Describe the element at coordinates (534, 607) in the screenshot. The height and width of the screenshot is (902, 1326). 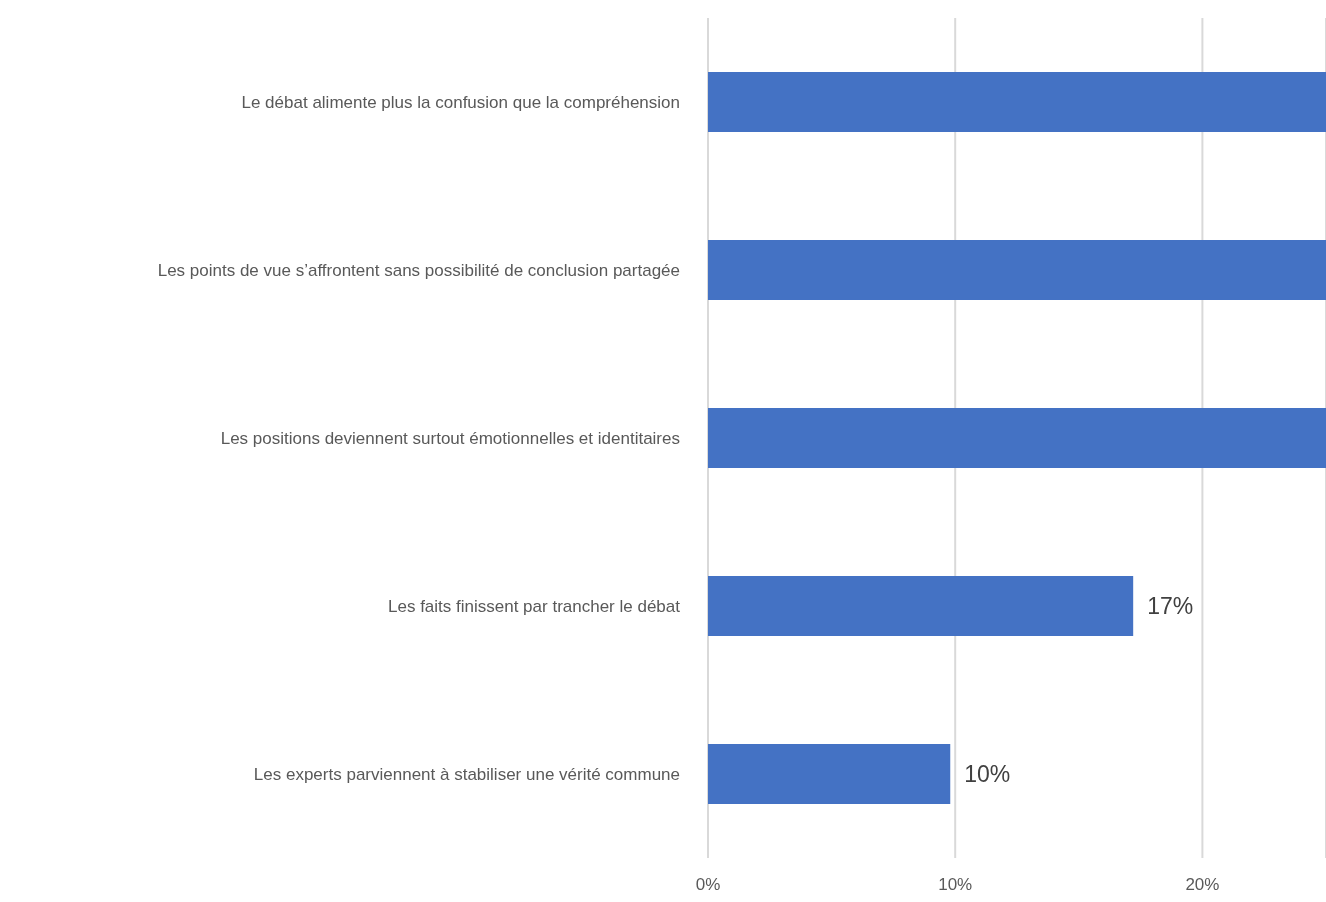
I see `y-tick-label: Les faits finissent par trancher le débat` at that location.